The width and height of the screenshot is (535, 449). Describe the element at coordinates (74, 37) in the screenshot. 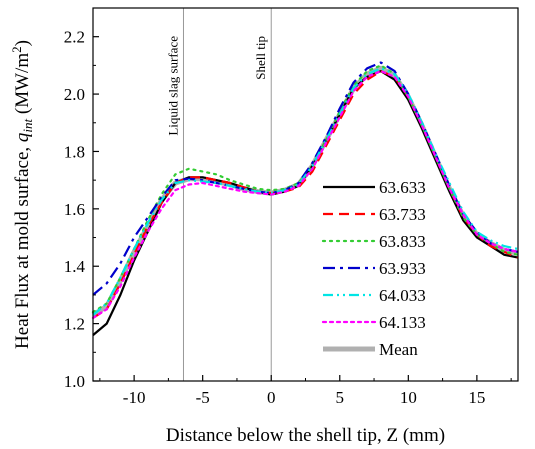

I see `y-tick-label-6: 2.2` at that location.